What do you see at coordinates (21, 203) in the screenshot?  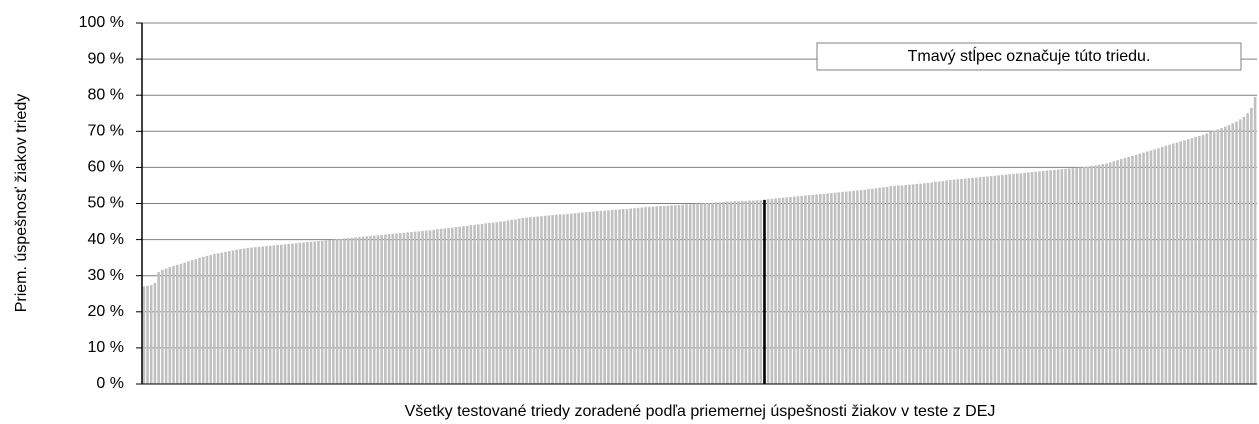 I see `y-axis-label: Priem. úspešnosť žiakov triedy` at bounding box center [21, 203].